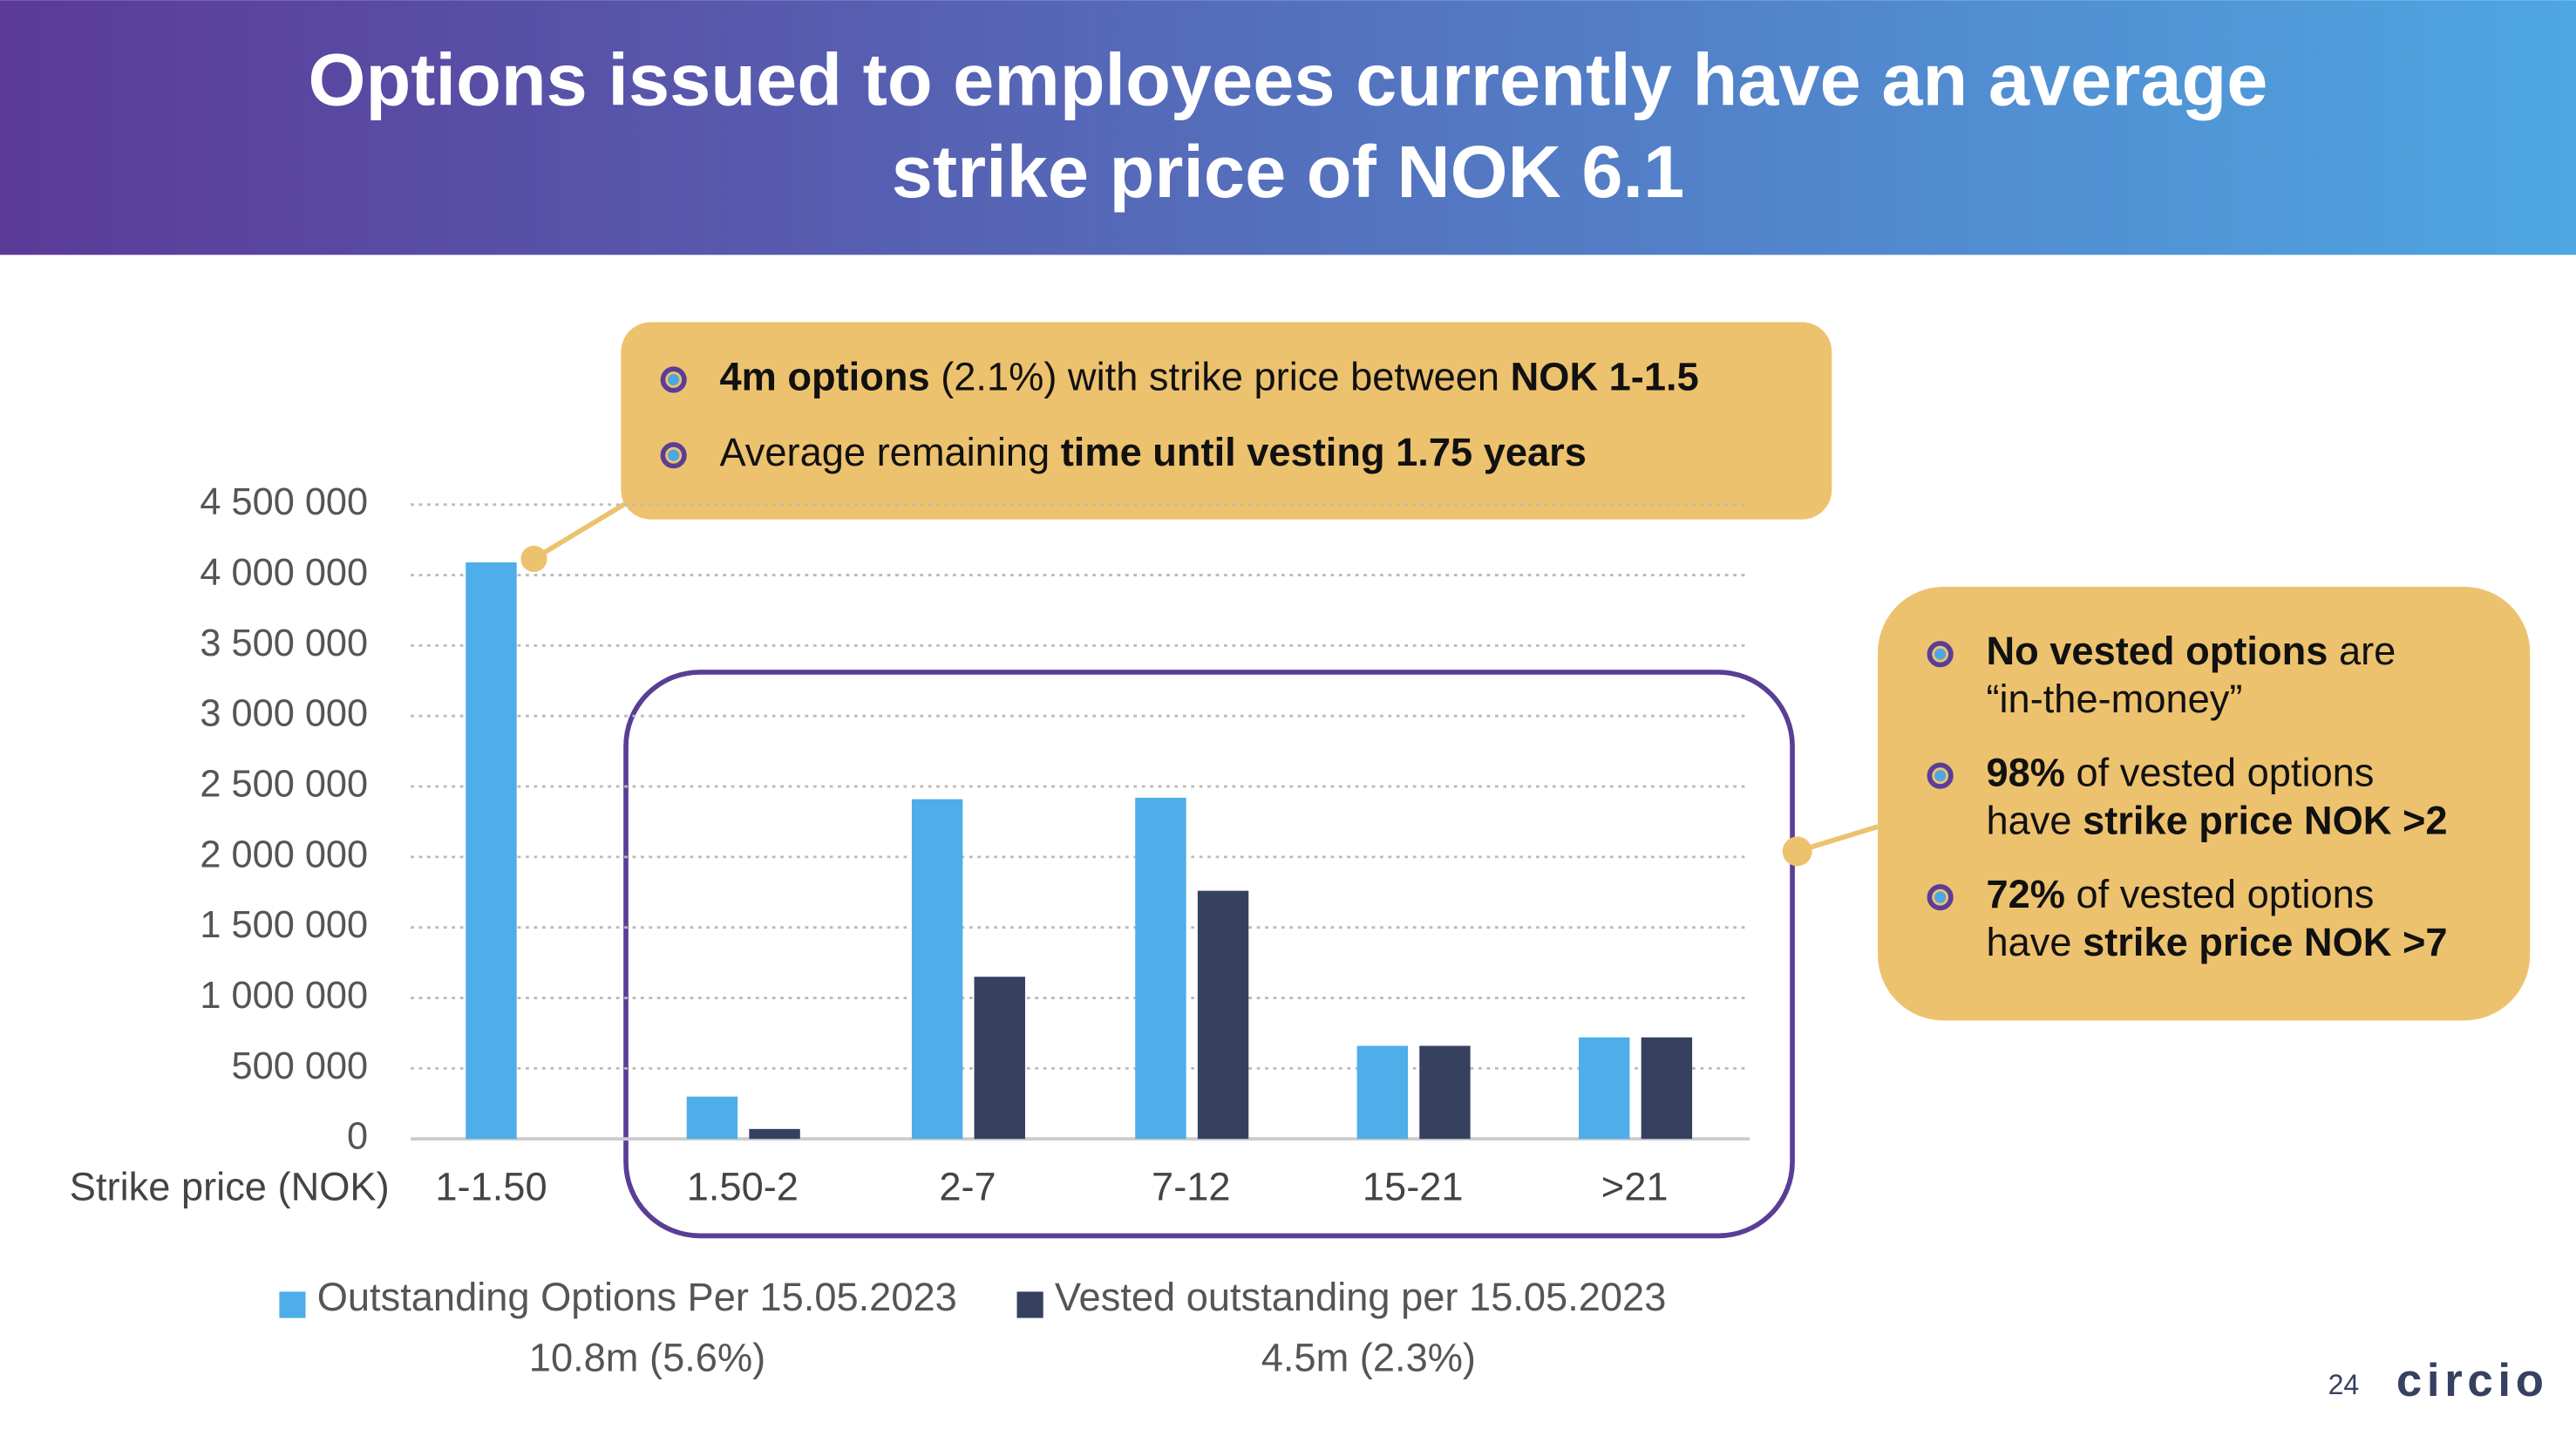 The width and height of the screenshot is (2576, 1443). I want to click on text-run: (2.1%) with strike price between, so click(1220, 376).